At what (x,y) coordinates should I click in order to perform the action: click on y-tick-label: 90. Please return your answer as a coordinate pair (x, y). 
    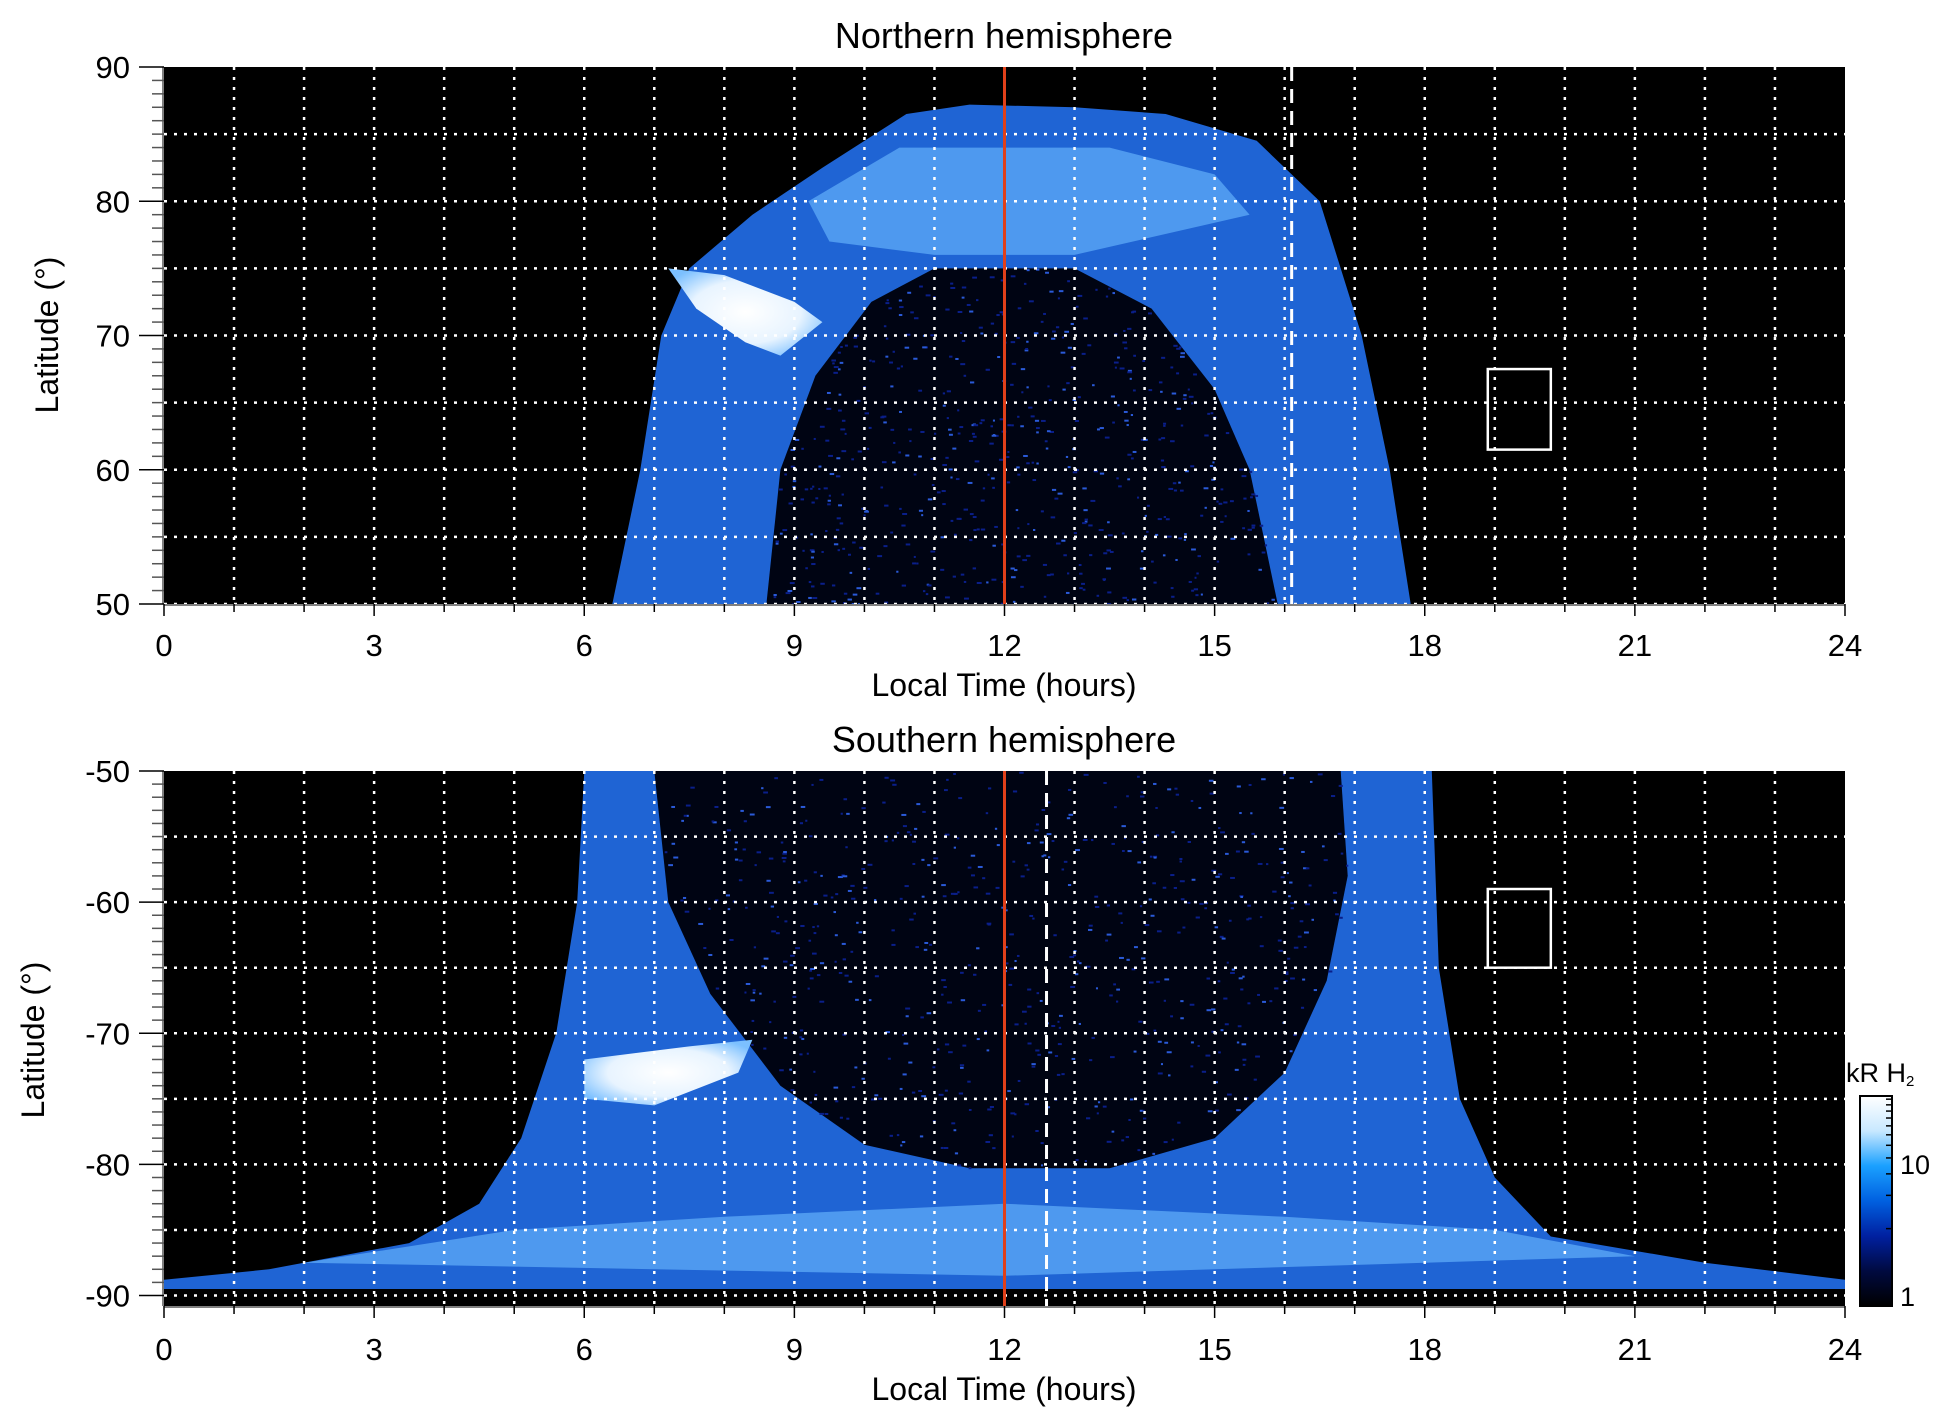
    Looking at the image, I should click on (113, 67).